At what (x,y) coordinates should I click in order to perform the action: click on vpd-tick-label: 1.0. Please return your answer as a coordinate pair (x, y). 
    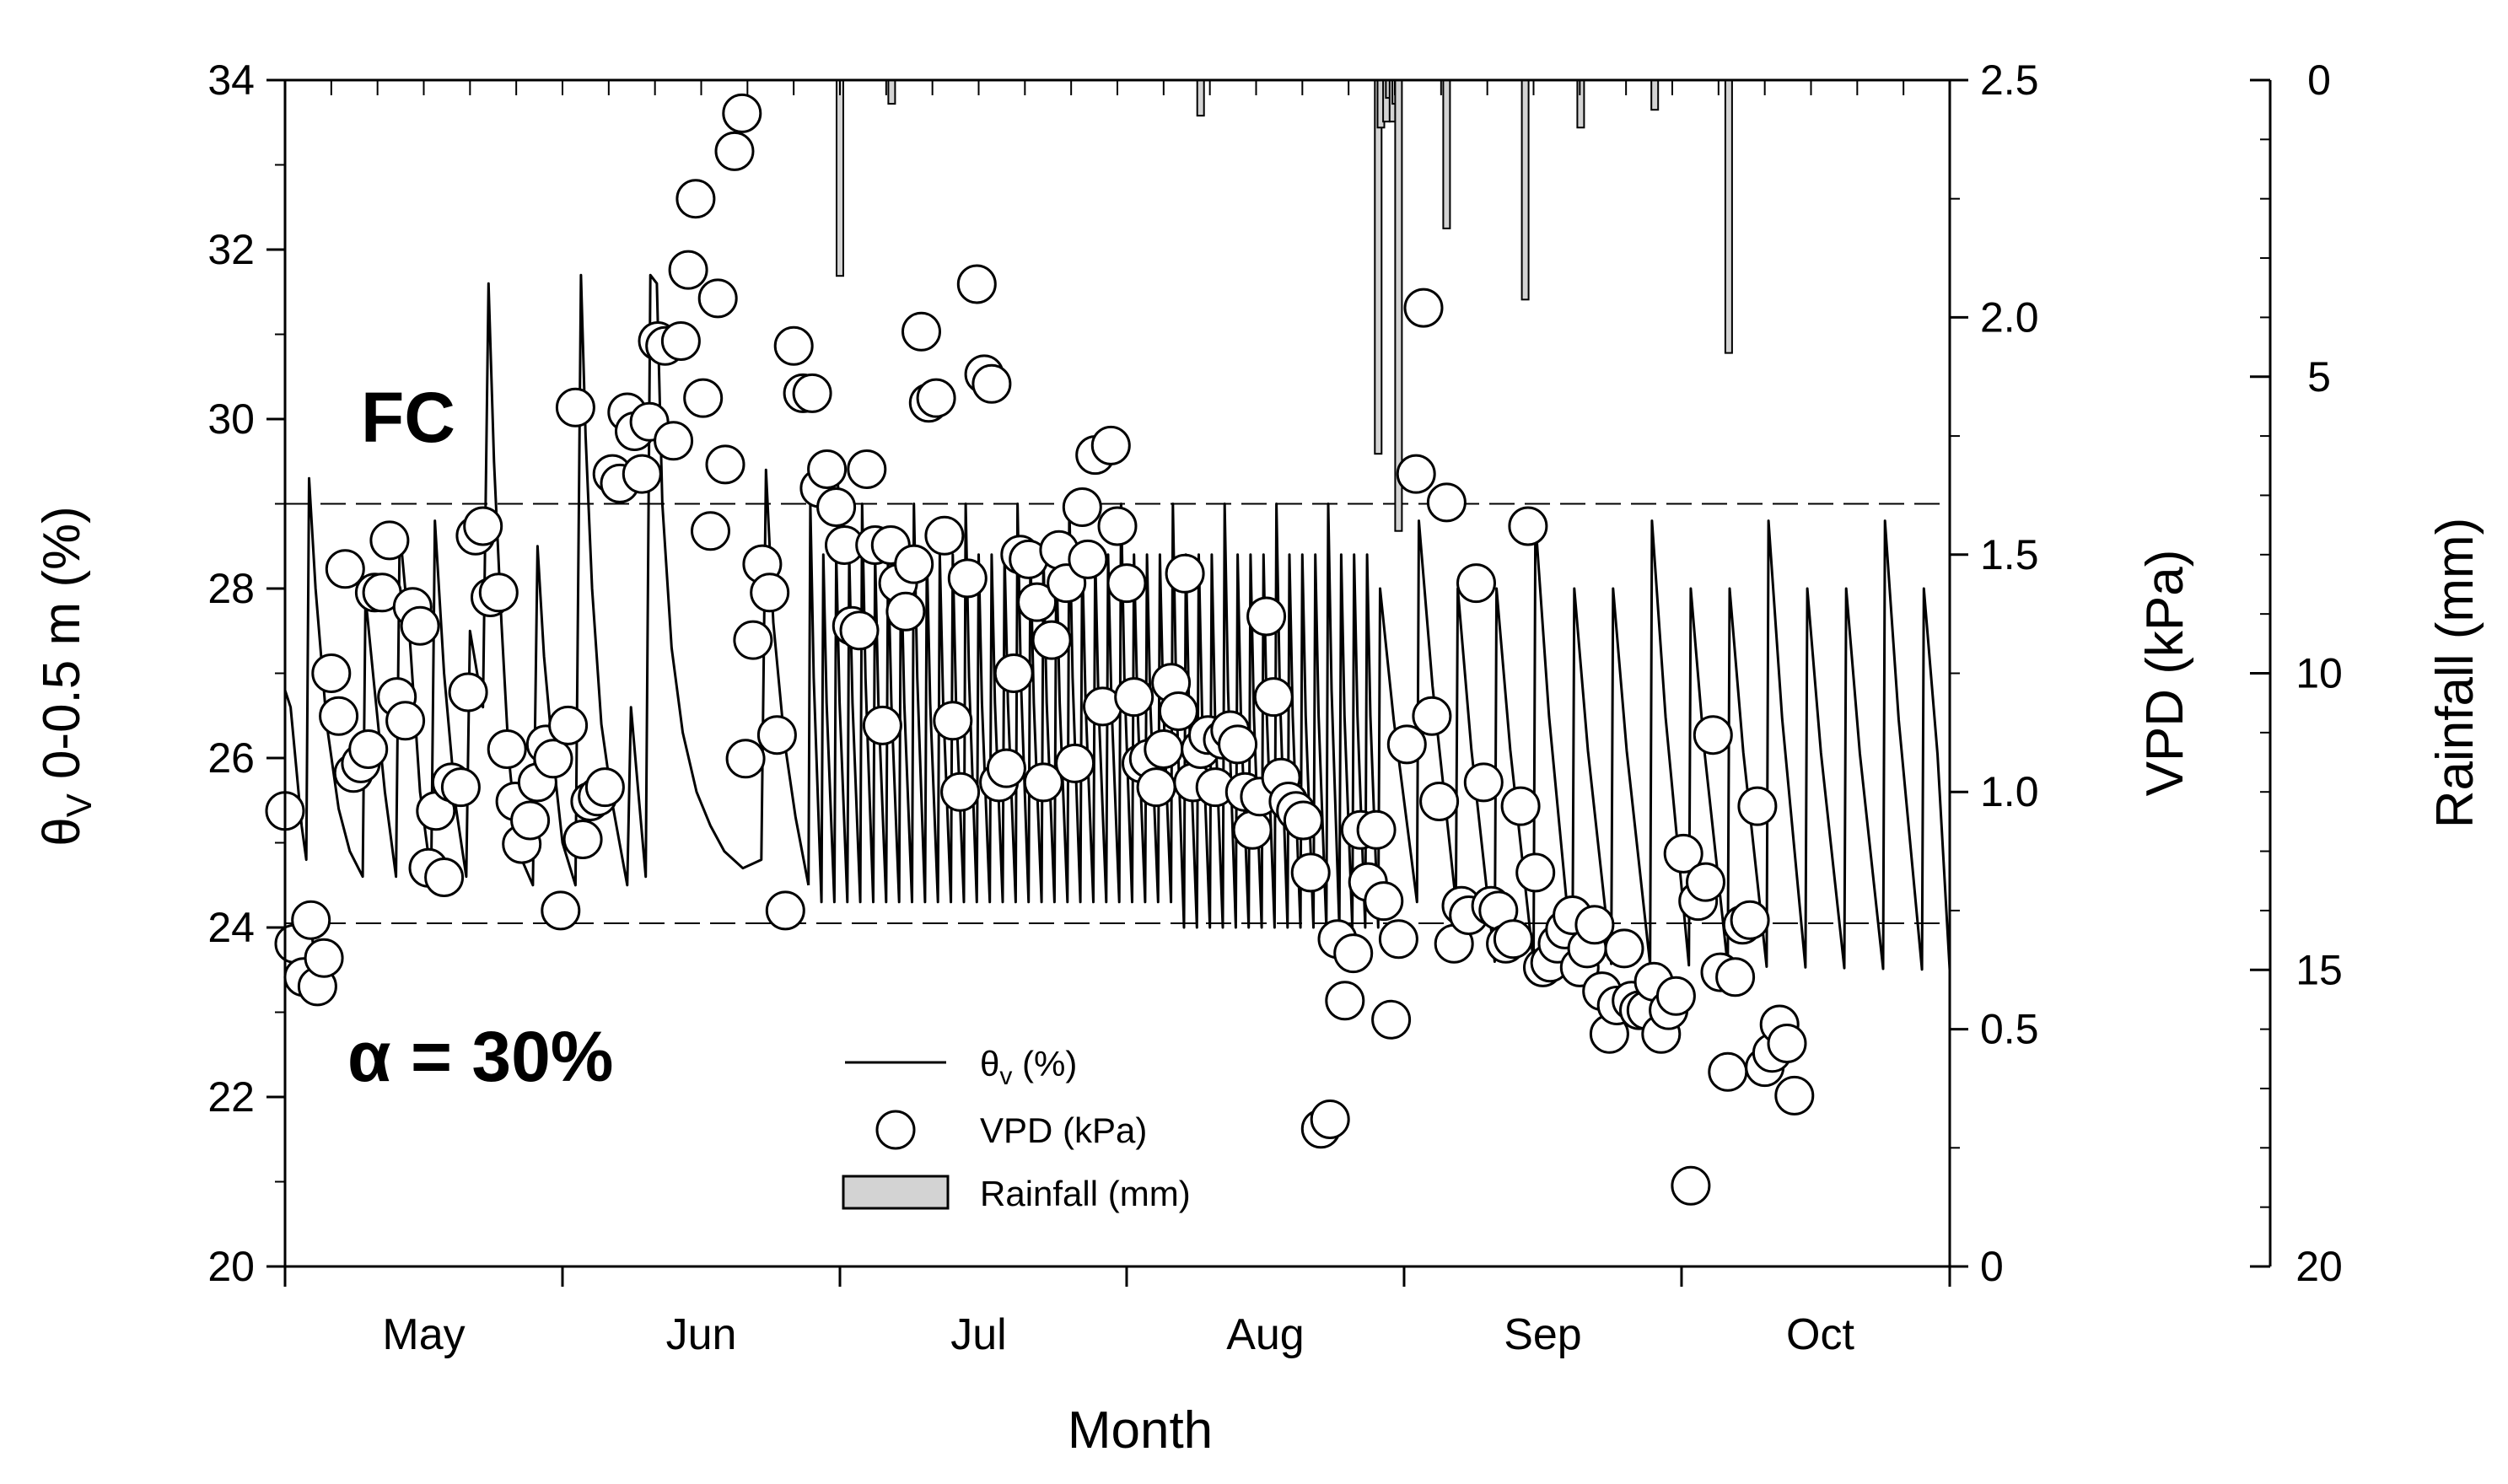
    Looking at the image, I should click on (2009, 791).